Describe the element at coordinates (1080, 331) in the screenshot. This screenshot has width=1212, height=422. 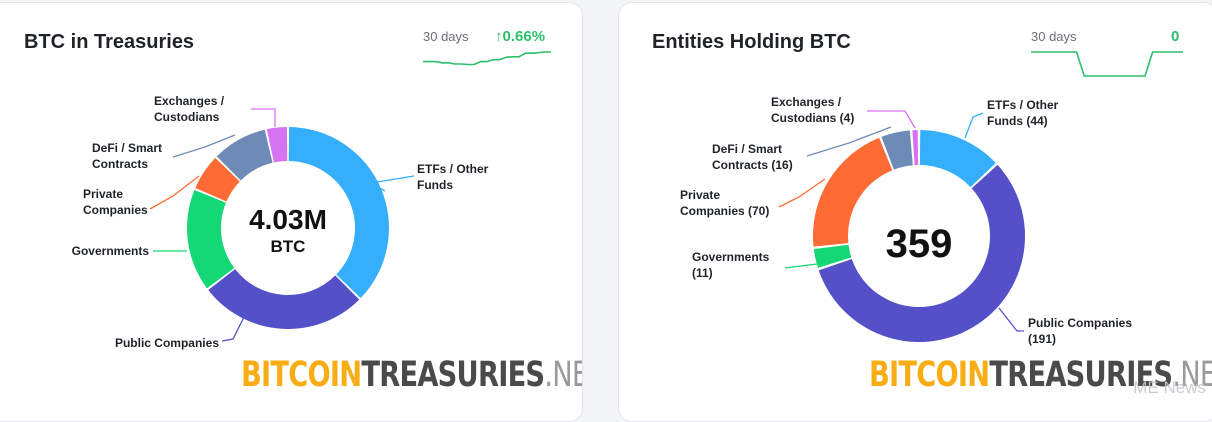
I see `slice-label: Public Companies (191)` at that location.